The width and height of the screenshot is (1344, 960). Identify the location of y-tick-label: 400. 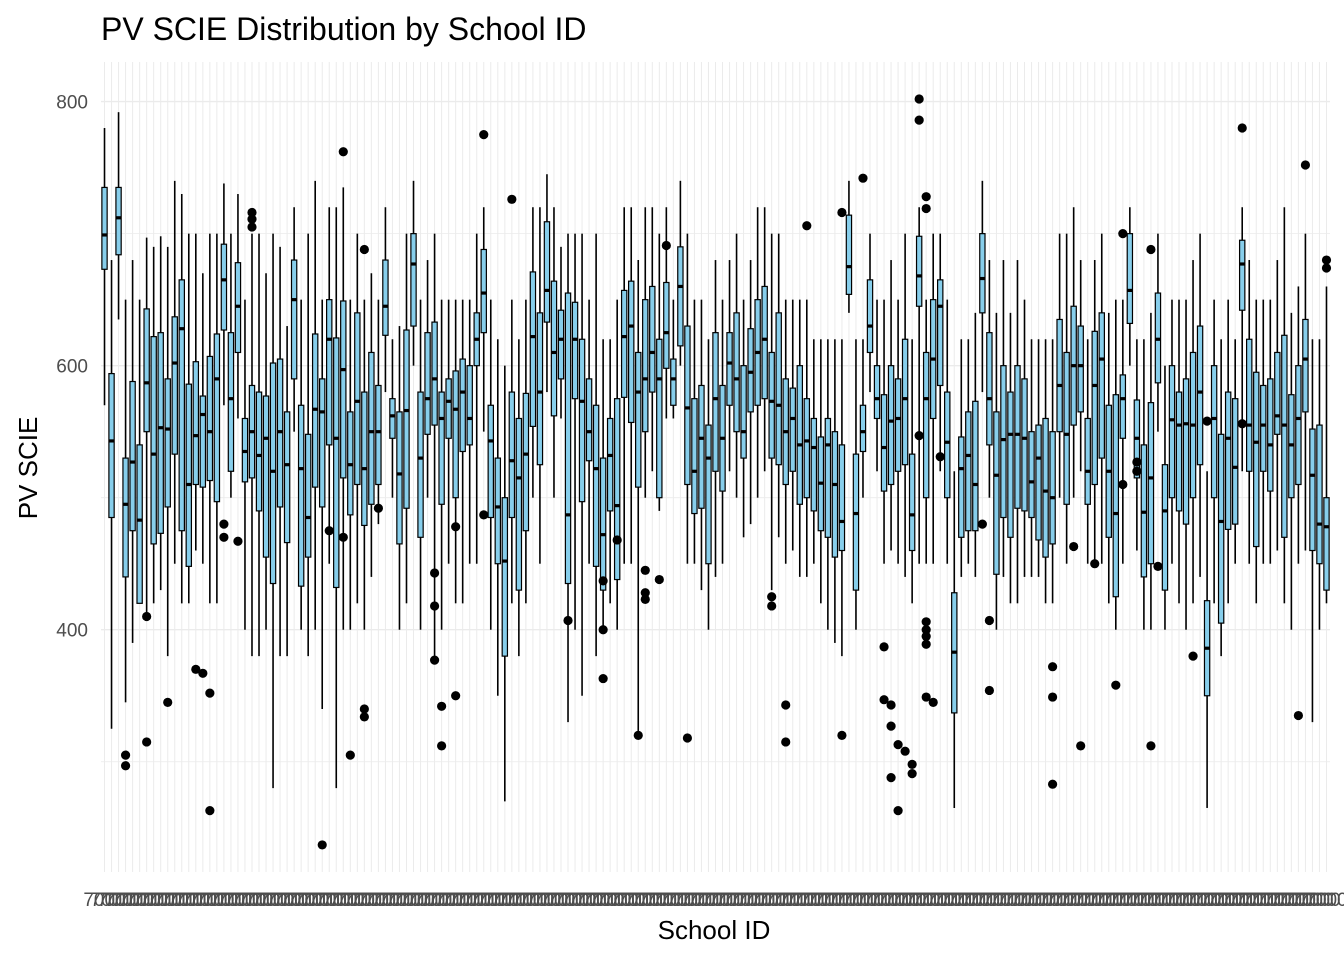
(72, 631).